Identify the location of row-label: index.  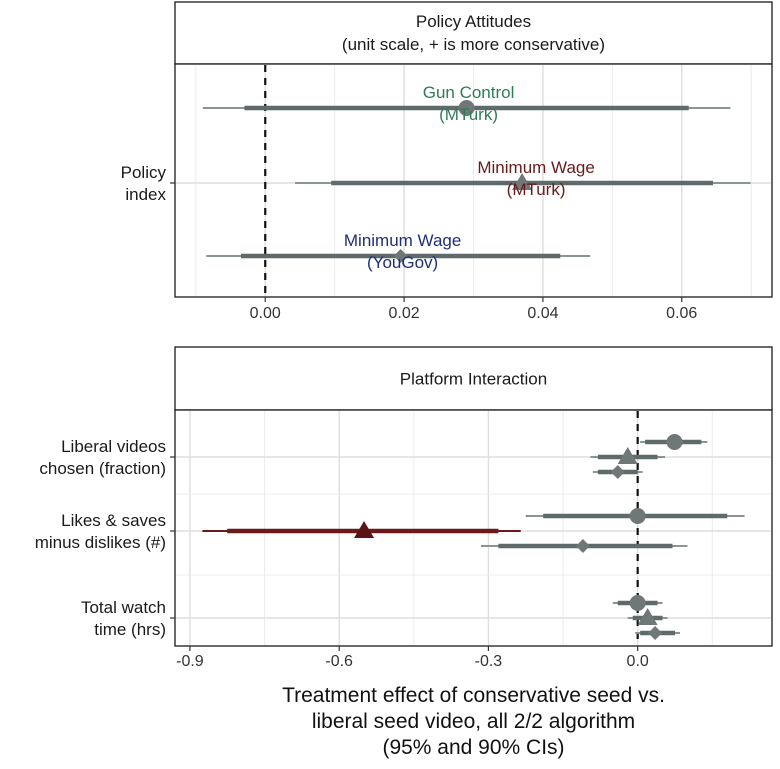
(145, 194).